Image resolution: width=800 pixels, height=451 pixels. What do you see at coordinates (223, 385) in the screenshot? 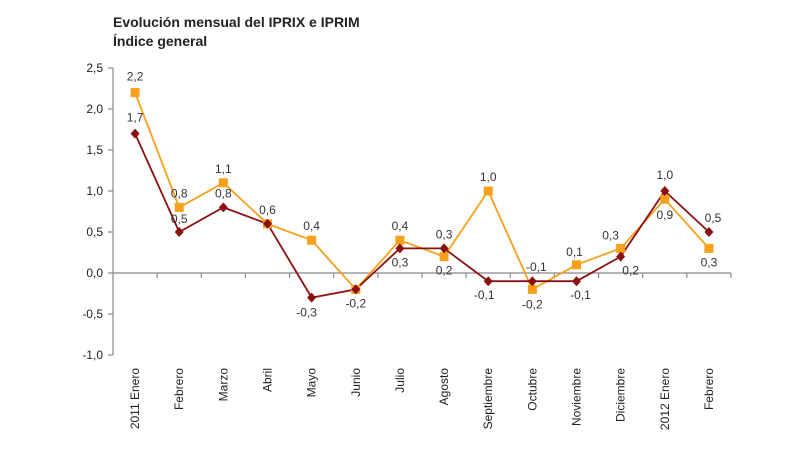
I see `x-tick-label: Marzo` at bounding box center [223, 385].